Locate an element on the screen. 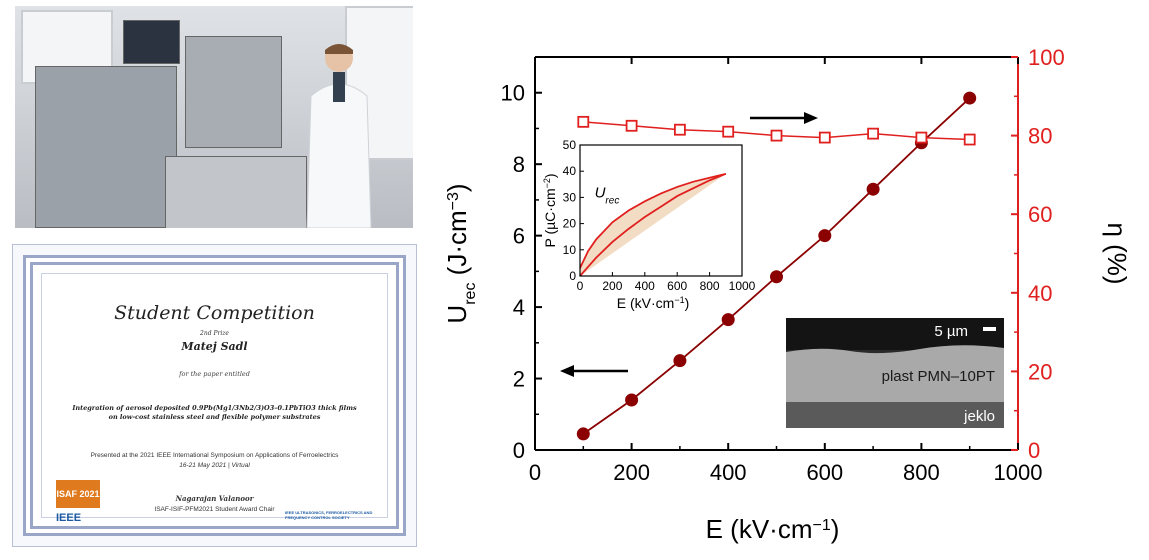 This screenshot has height=560, width=1149. certificate-signature: Nagarajan Valanoor is located at coordinates (214, 498).